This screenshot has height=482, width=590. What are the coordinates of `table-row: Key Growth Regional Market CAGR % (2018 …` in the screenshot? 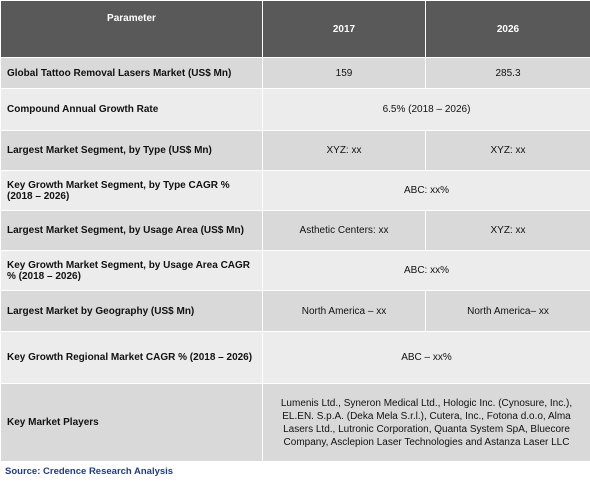 It's located at (295, 358).